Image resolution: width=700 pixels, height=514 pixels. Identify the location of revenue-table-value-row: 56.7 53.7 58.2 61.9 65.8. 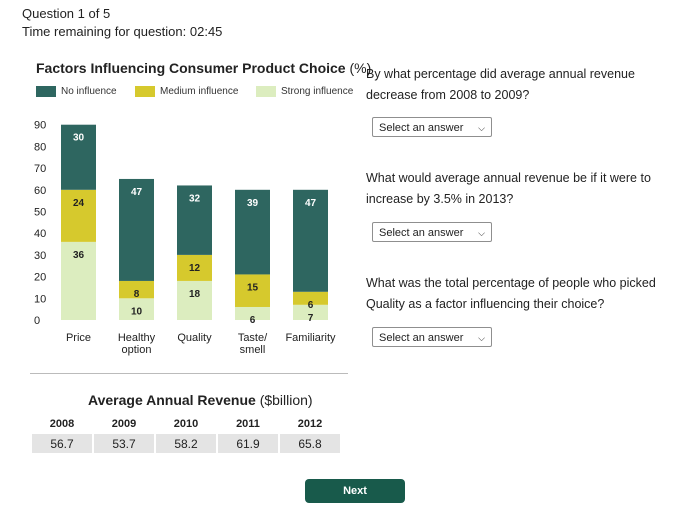
(186, 443).